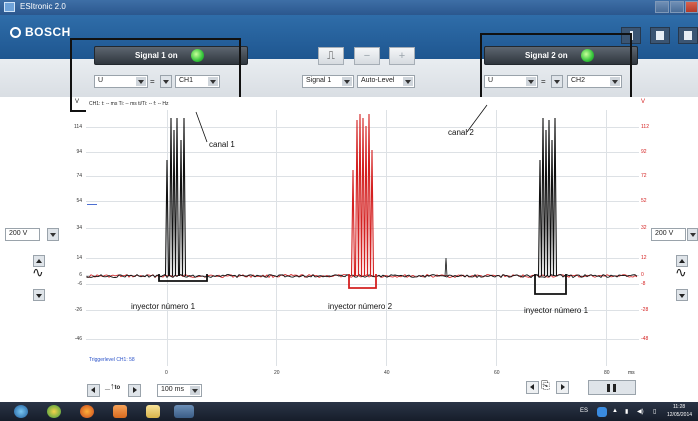 The image size is (698, 421). What do you see at coordinates (328, 81) in the screenshot?
I see `trigger-signal-select: Signal 1` at bounding box center [328, 81].